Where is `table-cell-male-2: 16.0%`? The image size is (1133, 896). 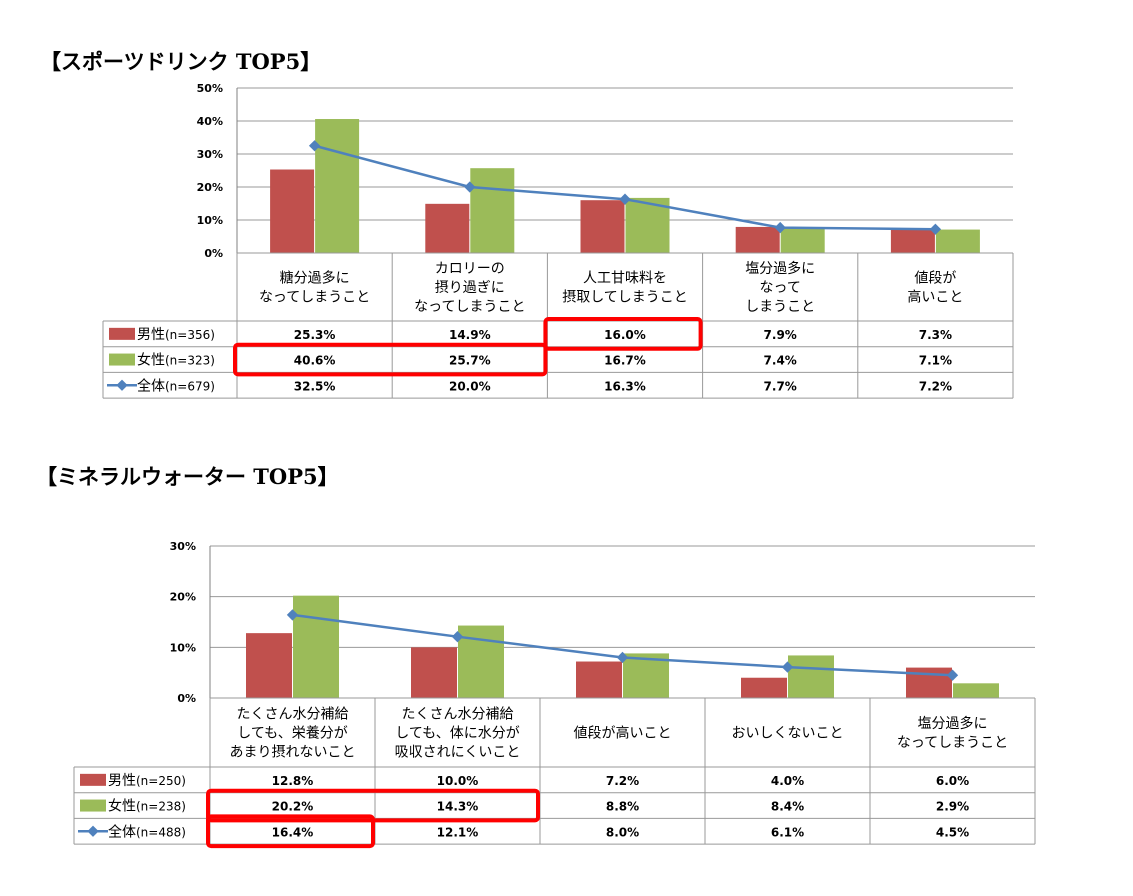
table-cell-male-2: 16.0% is located at coordinates (625, 335).